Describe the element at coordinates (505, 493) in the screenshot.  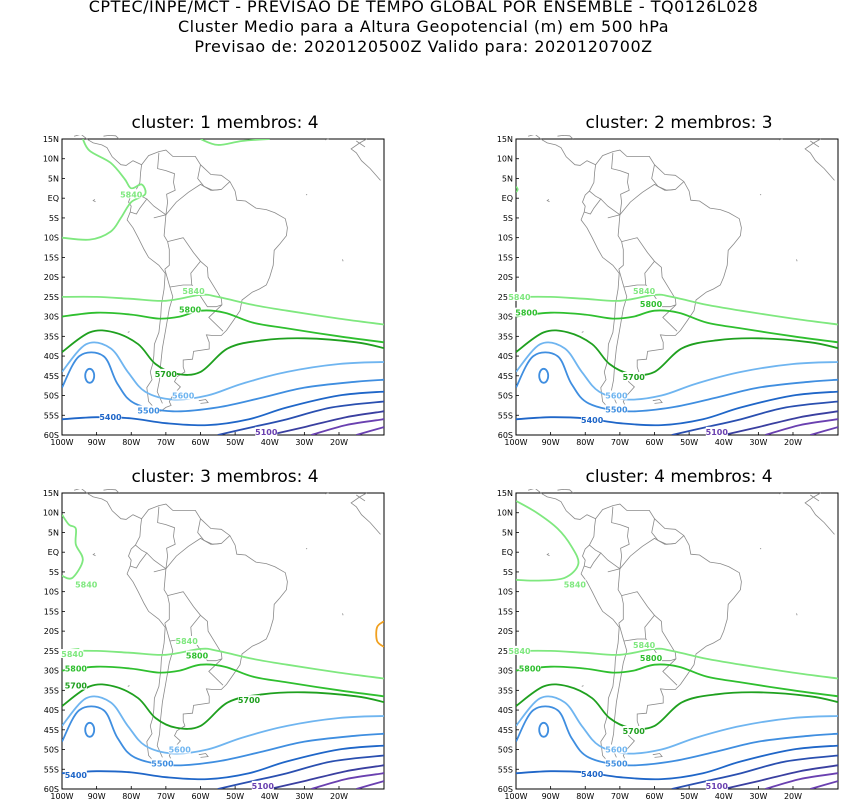
I see `lat-label: 15N` at that location.